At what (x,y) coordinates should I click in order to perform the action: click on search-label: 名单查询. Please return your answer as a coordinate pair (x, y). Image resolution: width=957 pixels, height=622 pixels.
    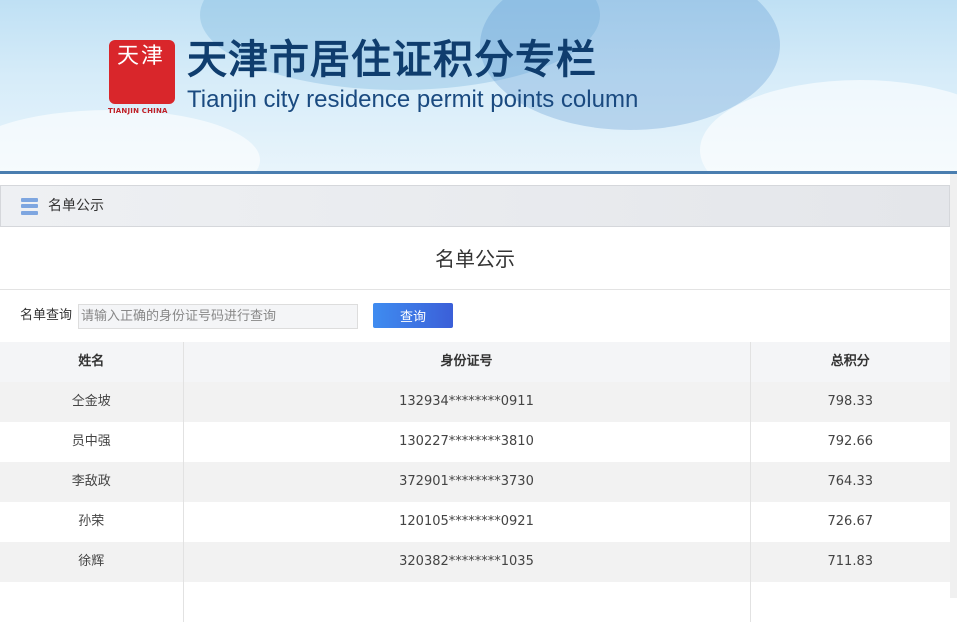
    Looking at the image, I should click on (46, 315).